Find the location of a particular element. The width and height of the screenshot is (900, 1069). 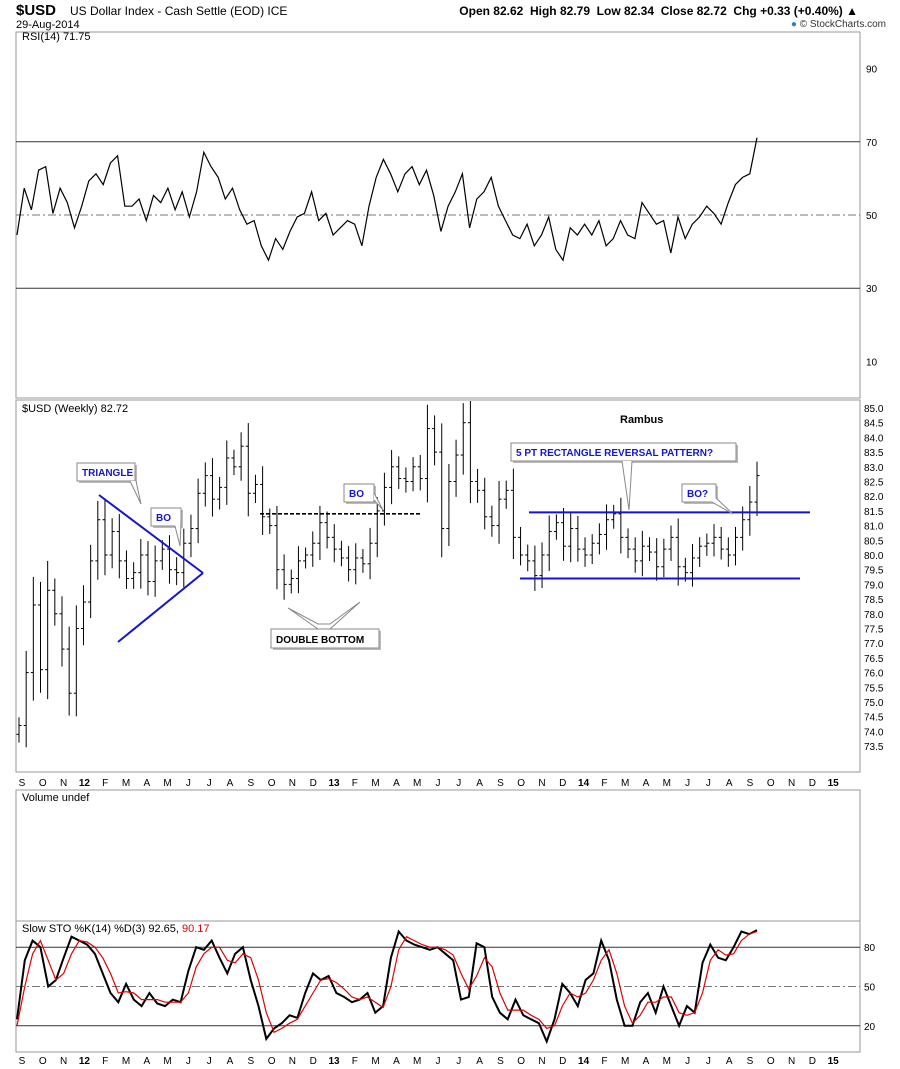

x-tick-label: 15 is located at coordinates (834, 1061).